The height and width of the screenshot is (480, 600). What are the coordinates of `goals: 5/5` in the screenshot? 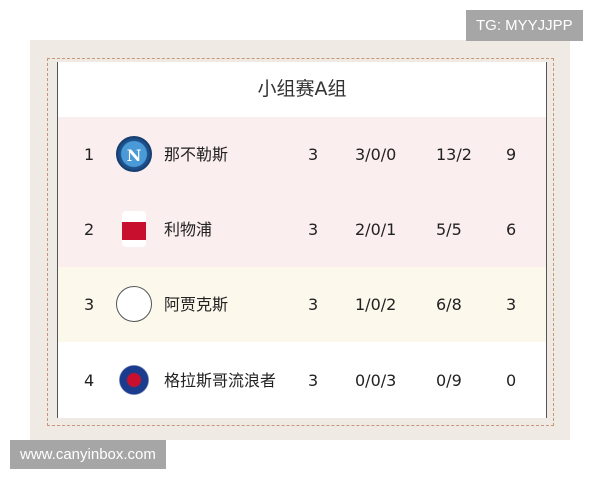 It's located at (449, 229).